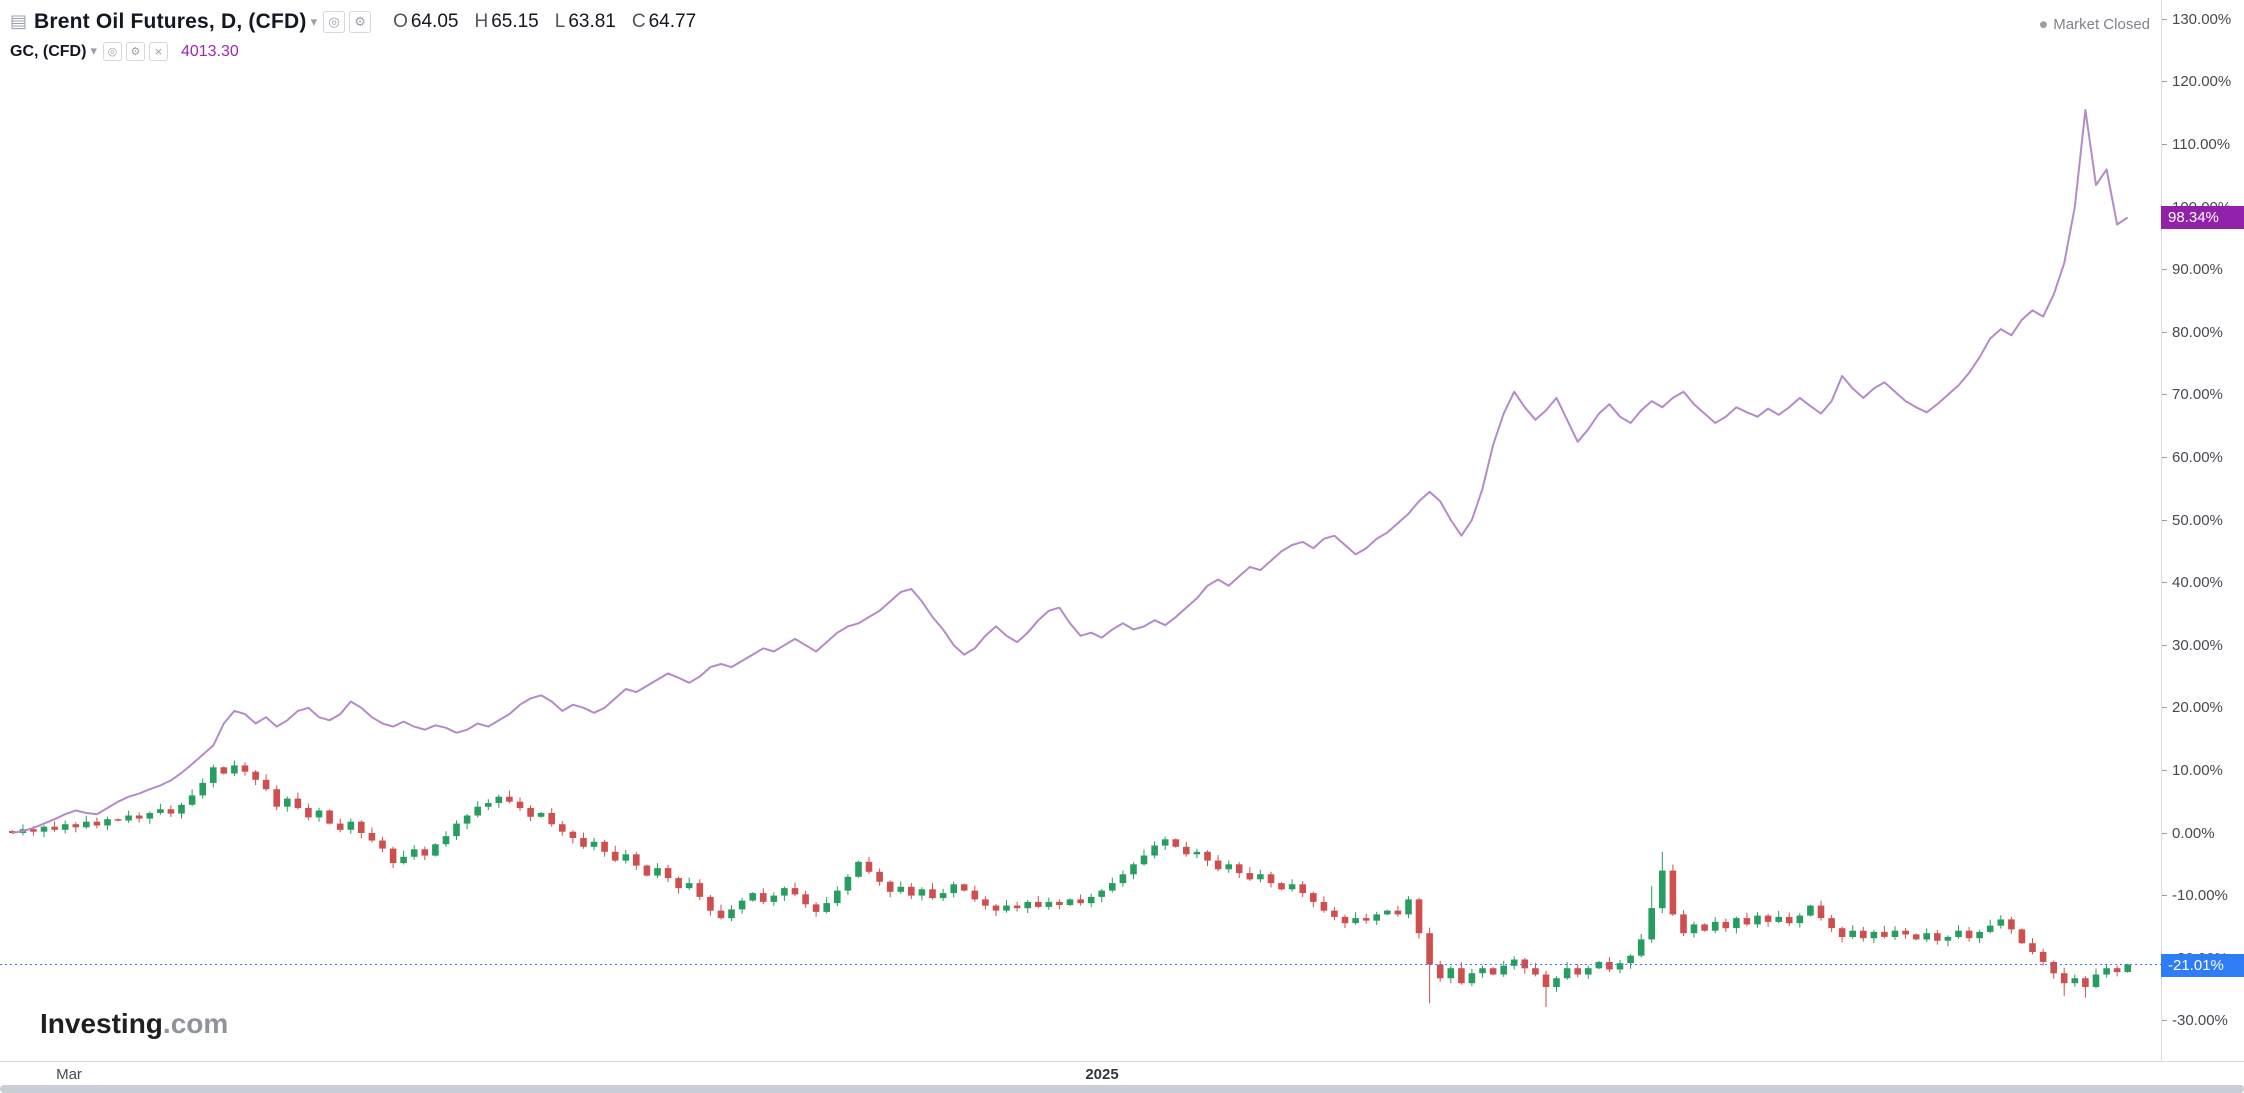  I want to click on price-axis-tick: 20.00%, so click(2192, 708).